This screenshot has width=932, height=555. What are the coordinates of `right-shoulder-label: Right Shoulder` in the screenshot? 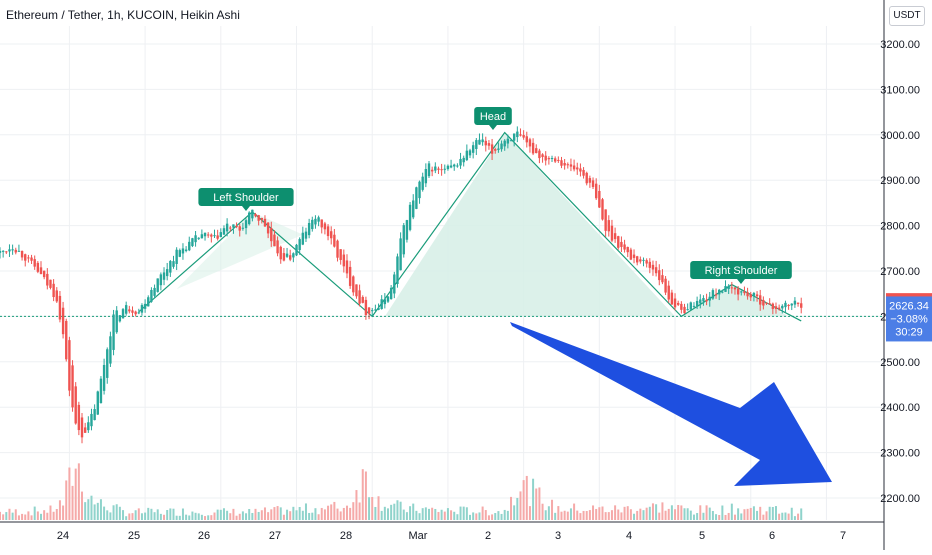 It's located at (741, 272).